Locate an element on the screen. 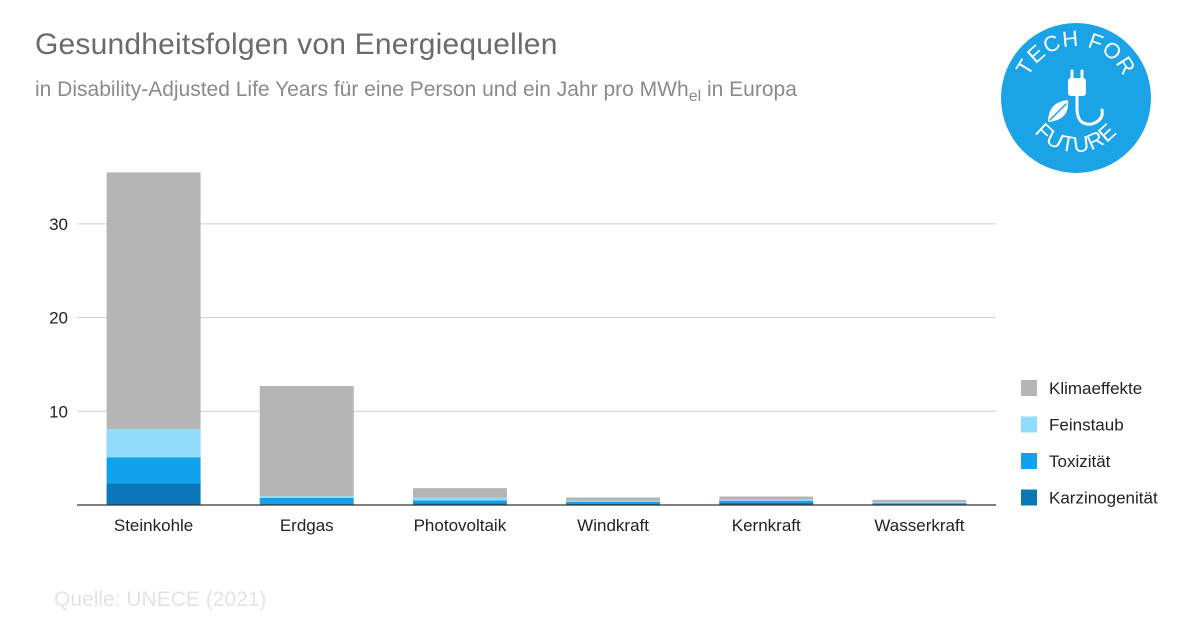  x-category-label: Photovoltaik is located at coordinates (460, 525).